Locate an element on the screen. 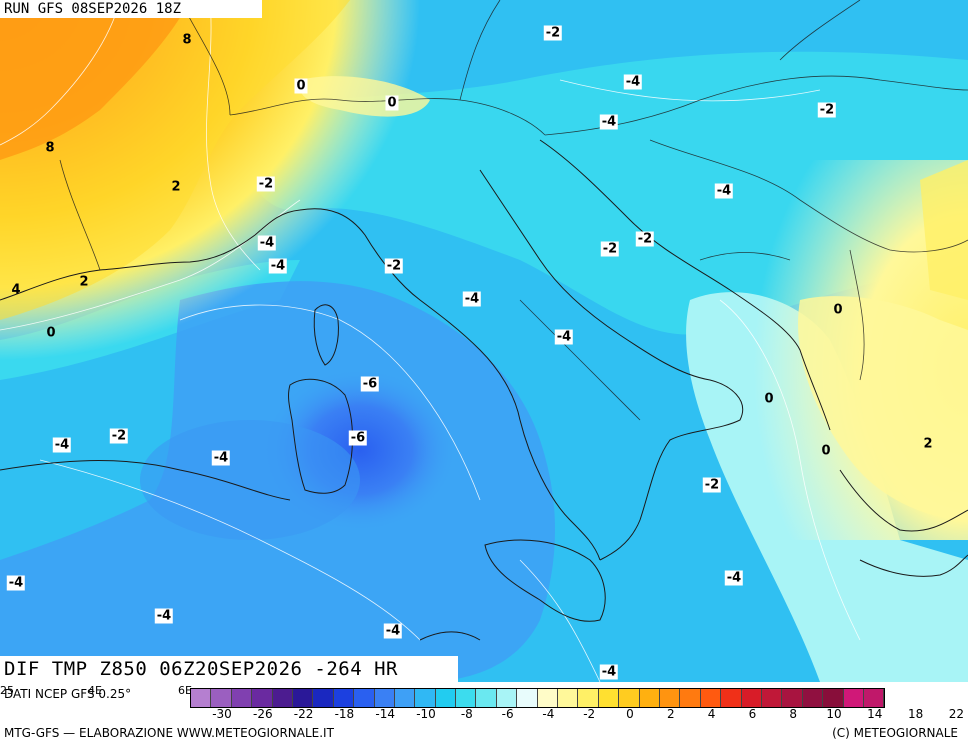  legend-tick-label: 10 is located at coordinates (834, 714).